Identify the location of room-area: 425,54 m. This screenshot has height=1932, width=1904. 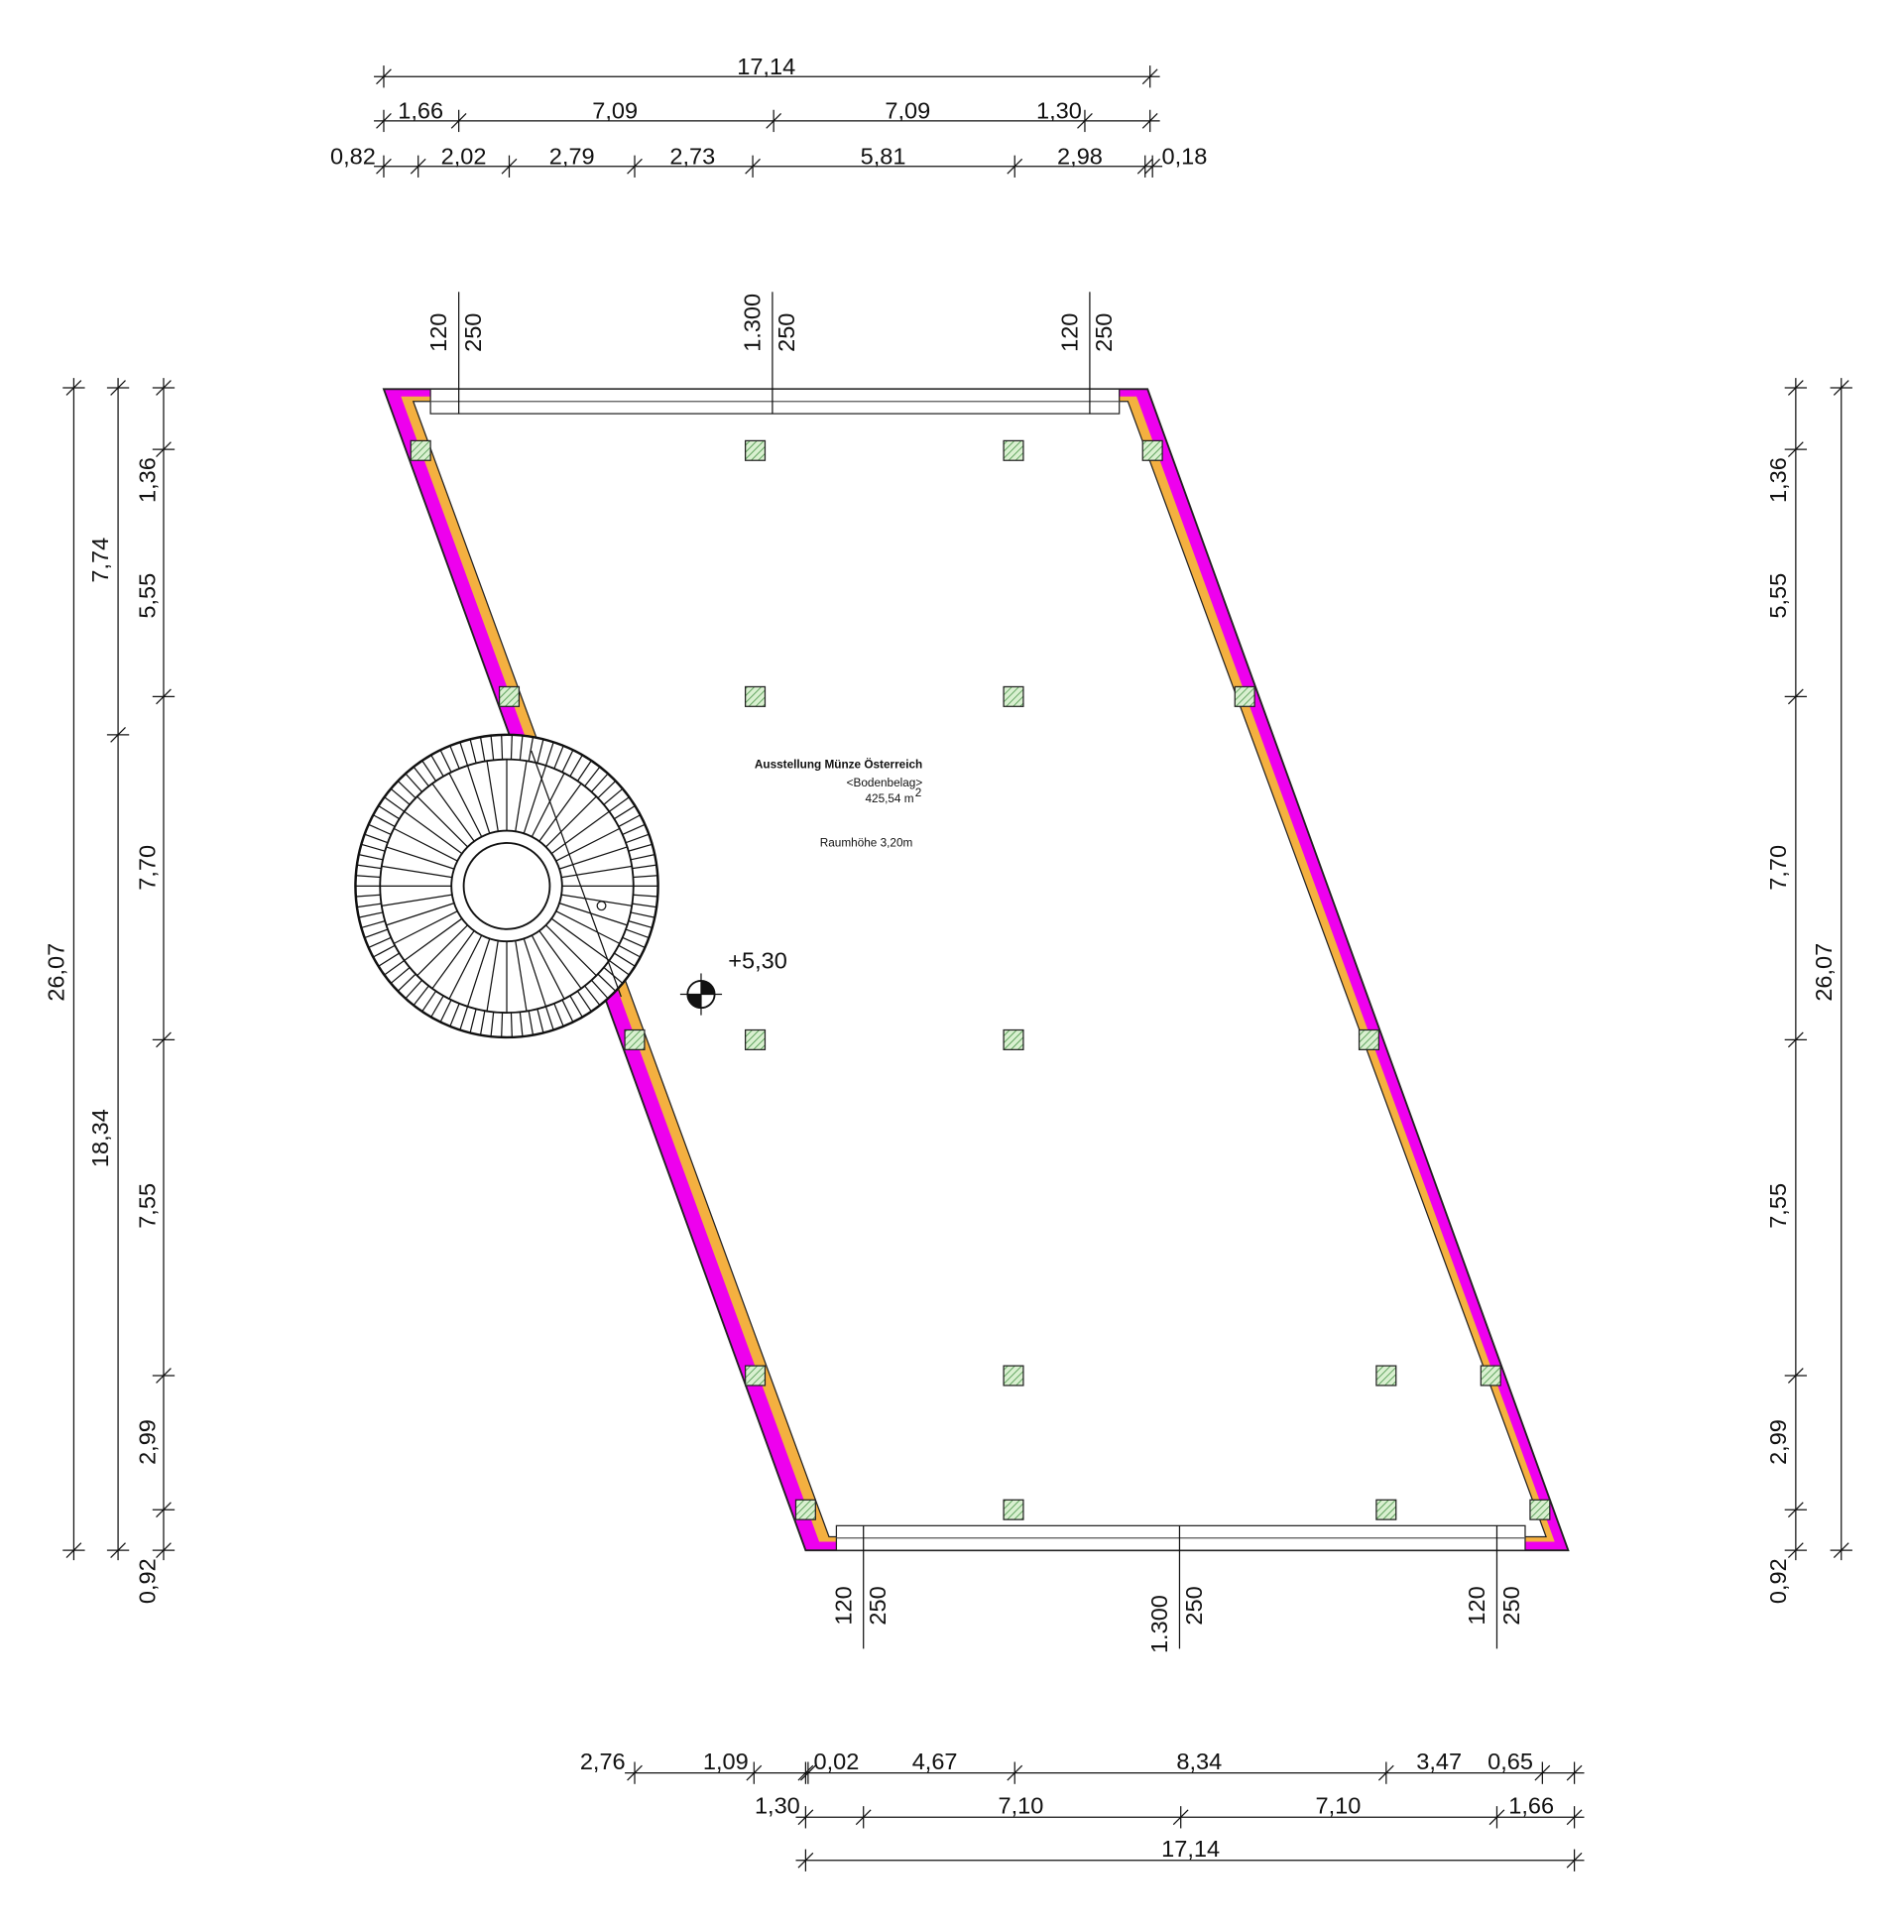
(889, 798).